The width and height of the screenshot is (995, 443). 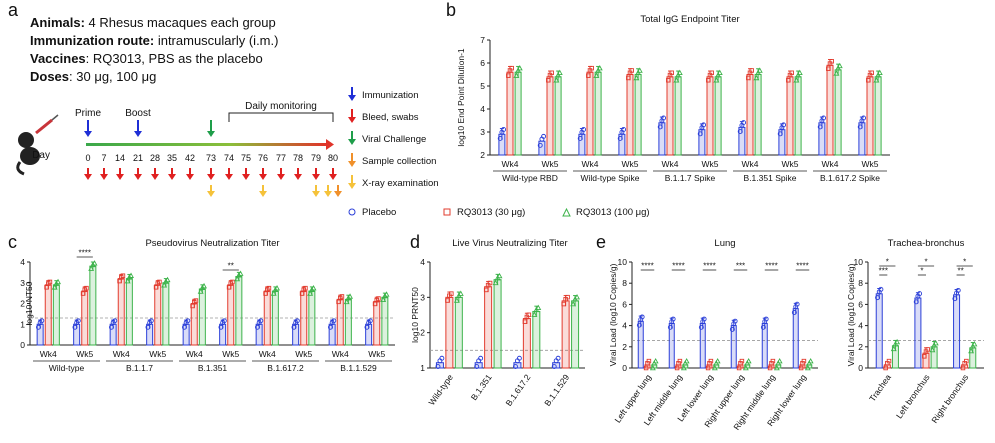 What do you see at coordinates (422, 333) in the screenshot?
I see `y-tick-label-d: 2` at bounding box center [422, 333].